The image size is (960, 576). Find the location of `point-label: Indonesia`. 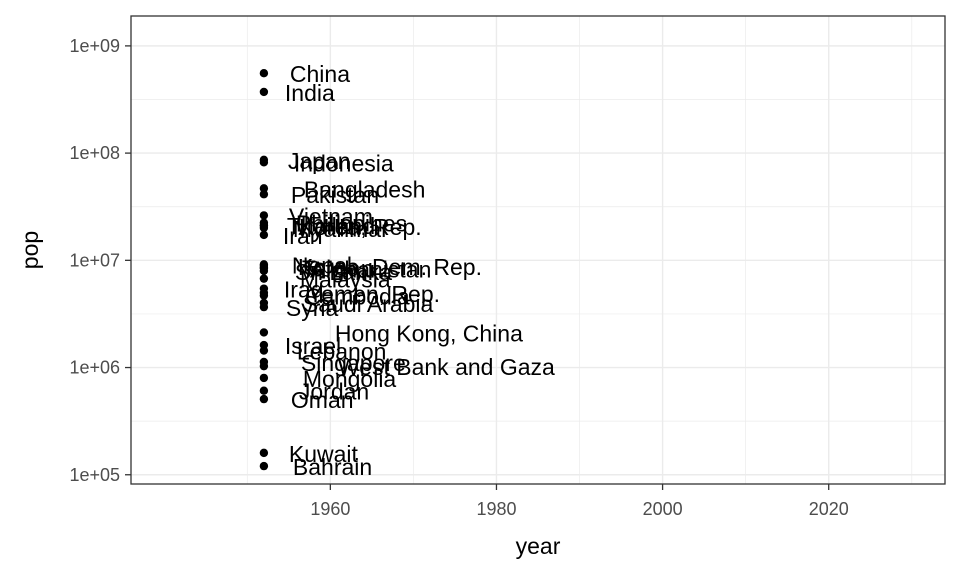

point-label: Indonesia is located at coordinates (344, 163).